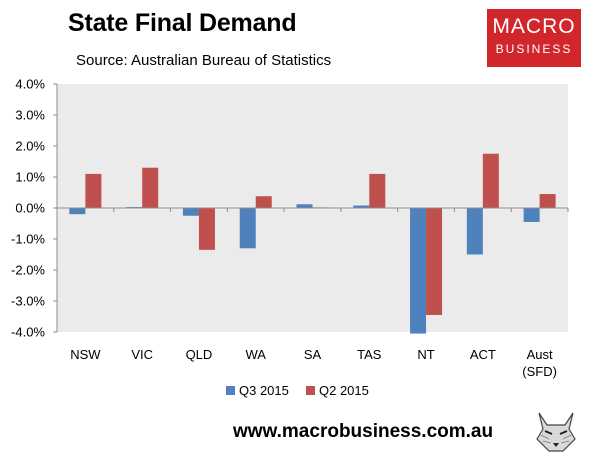 The width and height of the screenshot is (589, 458). I want to click on logo-line-2: BUSINESS, so click(534, 49).